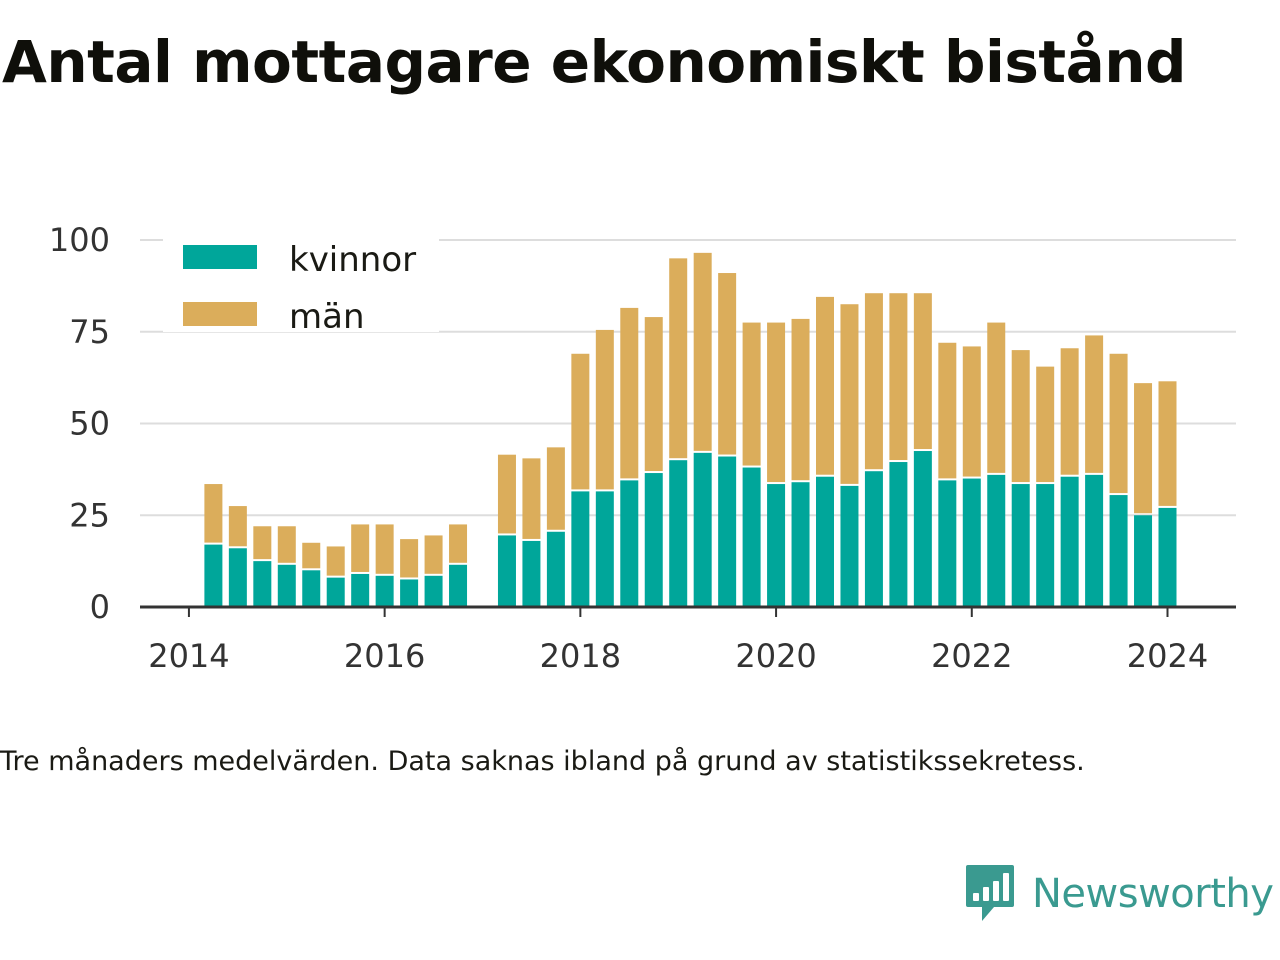 The height and width of the screenshot is (960, 1280). Describe the element at coordinates (594, 62) in the screenshot. I see `chart-title: Antal mottagare ekonomiskt bistånd` at that location.